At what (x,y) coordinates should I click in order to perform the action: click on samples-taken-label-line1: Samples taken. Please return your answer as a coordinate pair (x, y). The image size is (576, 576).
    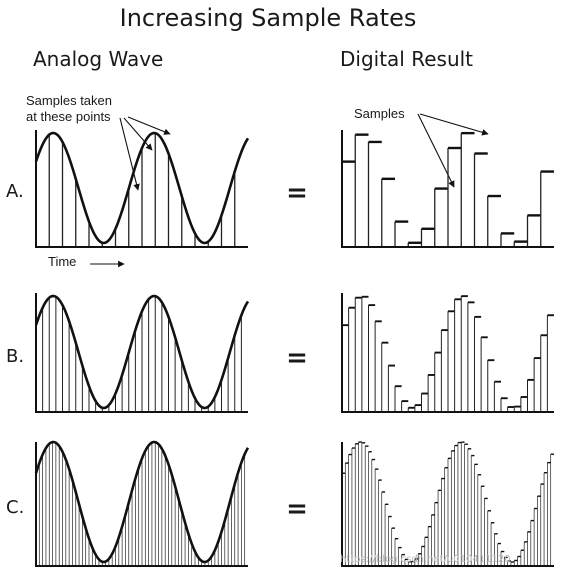
    Looking at the image, I should click on (69, 100).